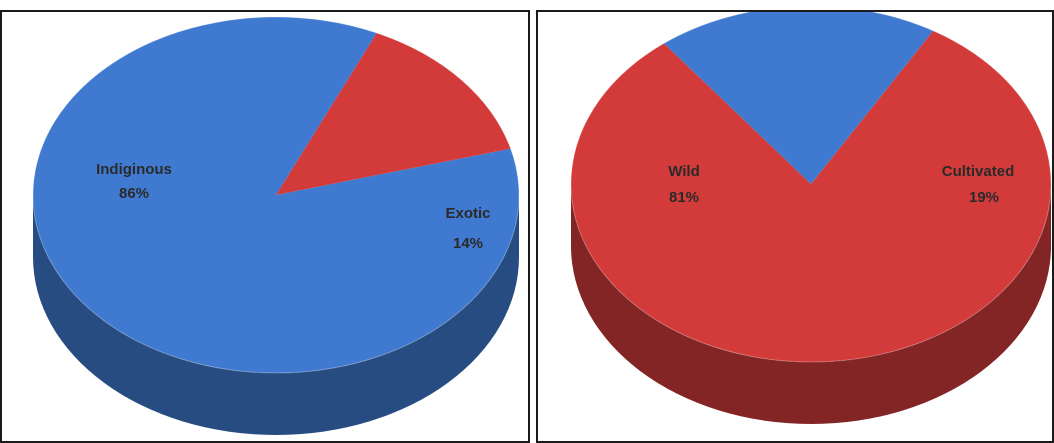 Image resolution: width=1054 pixels, height=443 pixels. I want to click on slice-value-indiginous: 86%, so click(134, 193).